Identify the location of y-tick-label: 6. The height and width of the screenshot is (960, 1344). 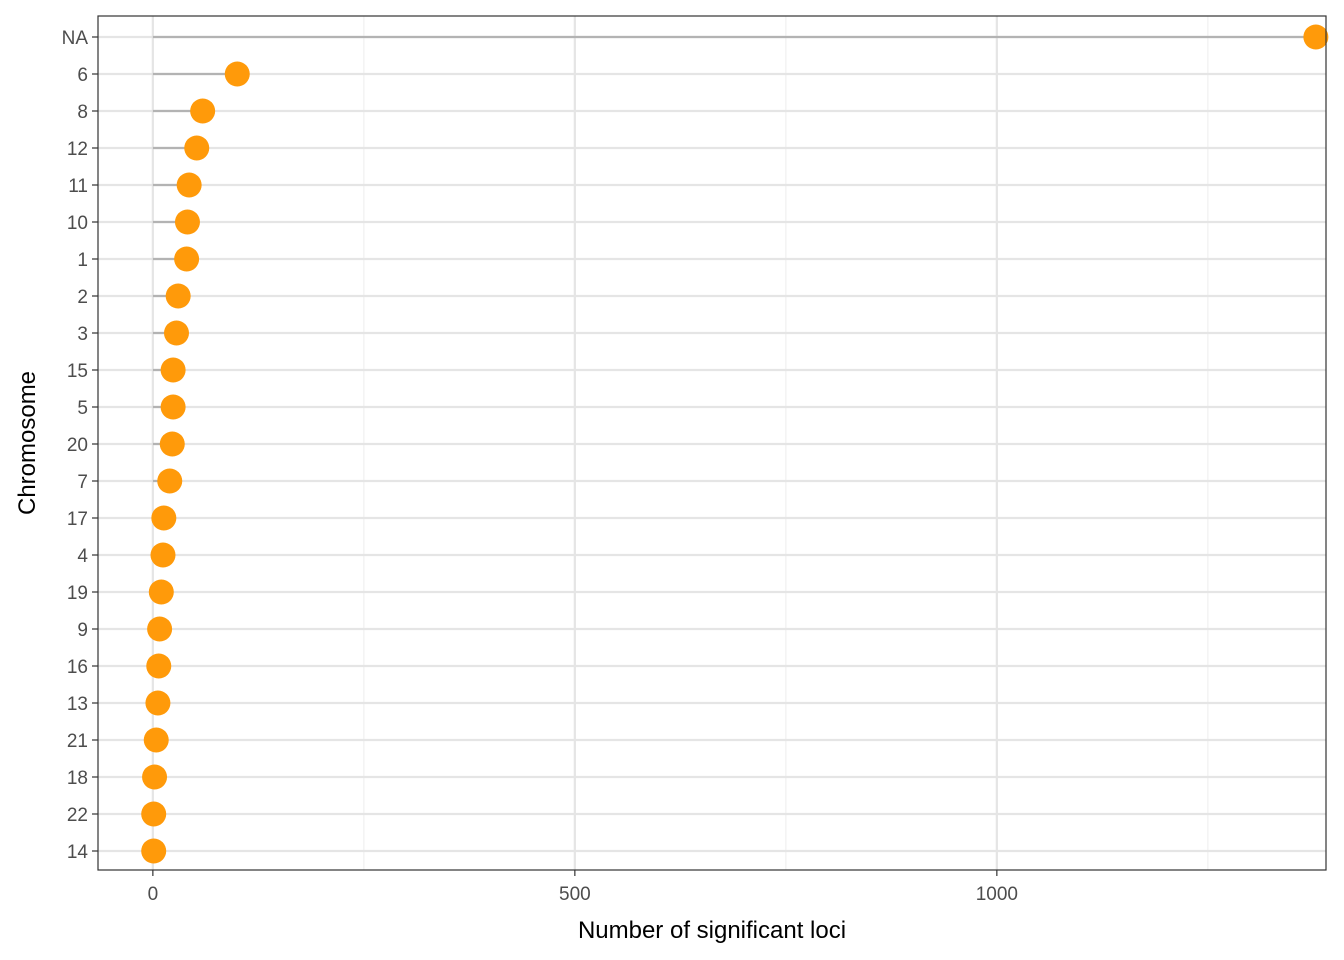
(82, 75).